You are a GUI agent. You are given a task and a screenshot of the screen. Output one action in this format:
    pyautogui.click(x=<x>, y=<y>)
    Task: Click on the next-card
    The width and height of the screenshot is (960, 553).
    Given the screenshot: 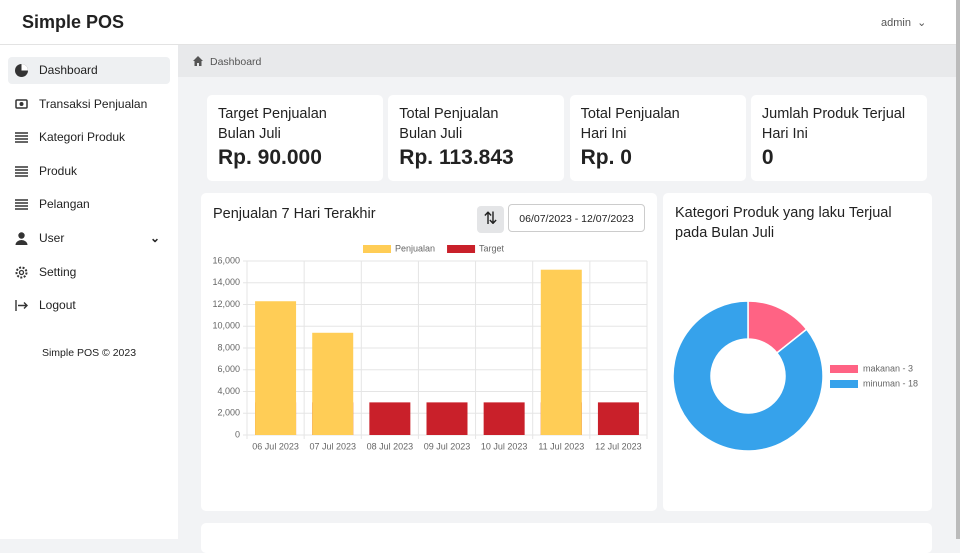 What is the action you would take?
    pyautogui.click(x=566, y=538)
    